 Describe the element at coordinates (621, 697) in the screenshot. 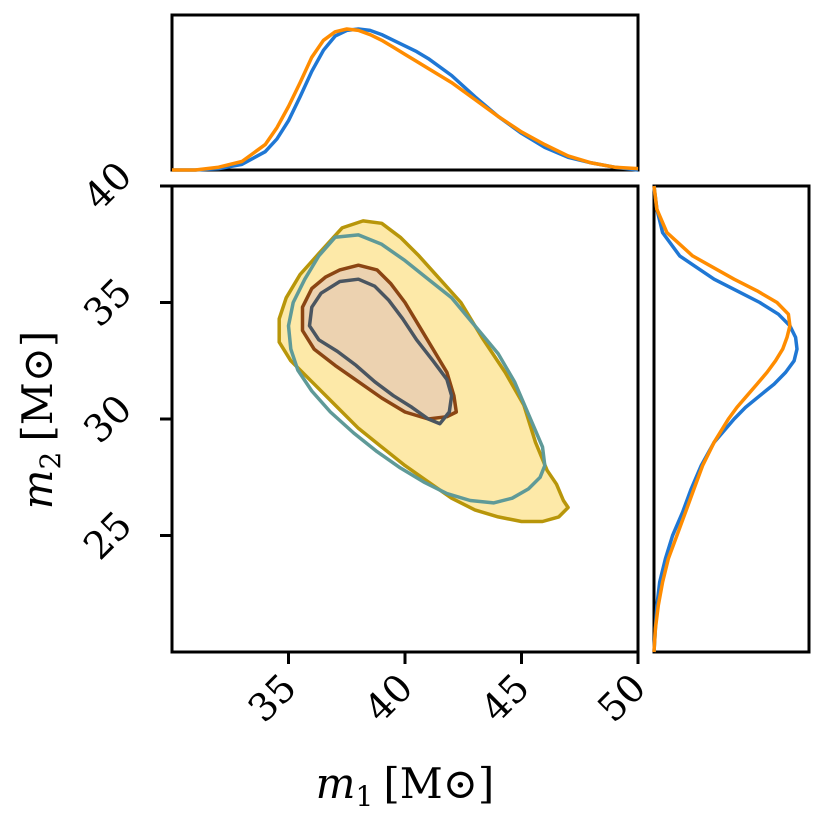

I see `x-tick-label: 50` at that location.